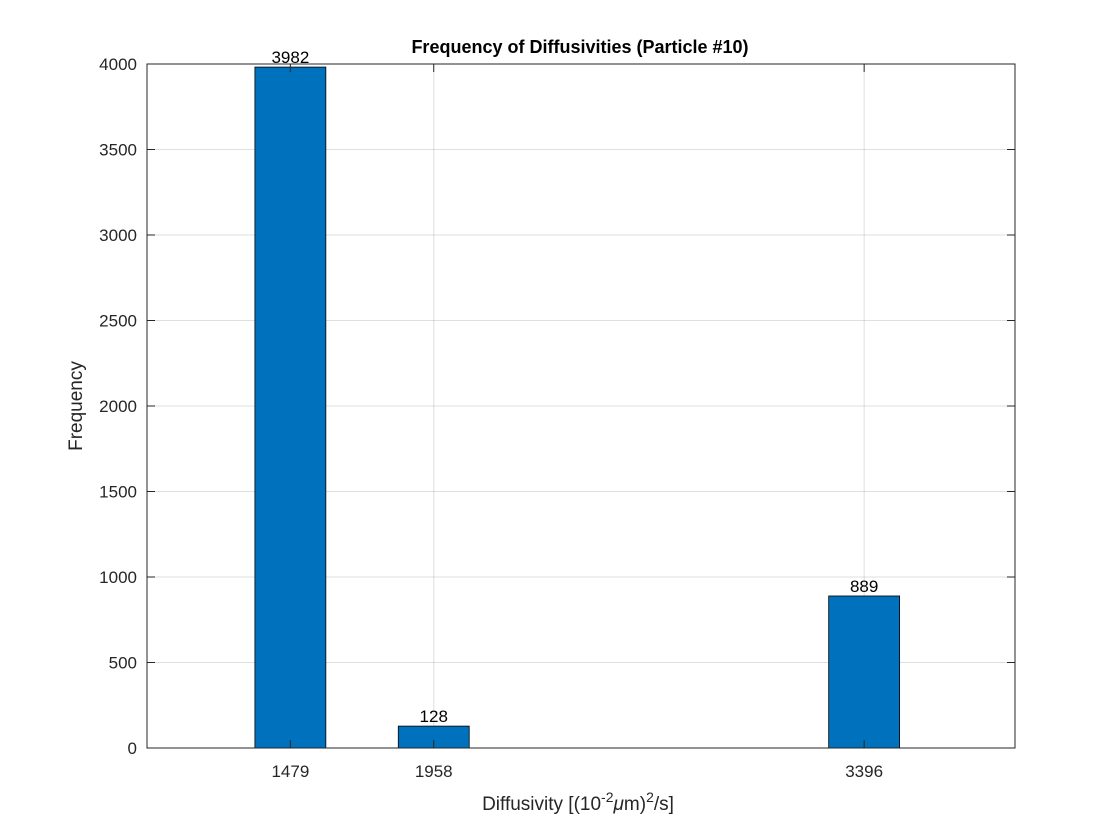 The image size is (1120, 840). Describe the element at coordinates (290, 57) in the screenshot. I see `bar-value-label: 3982` at that location.